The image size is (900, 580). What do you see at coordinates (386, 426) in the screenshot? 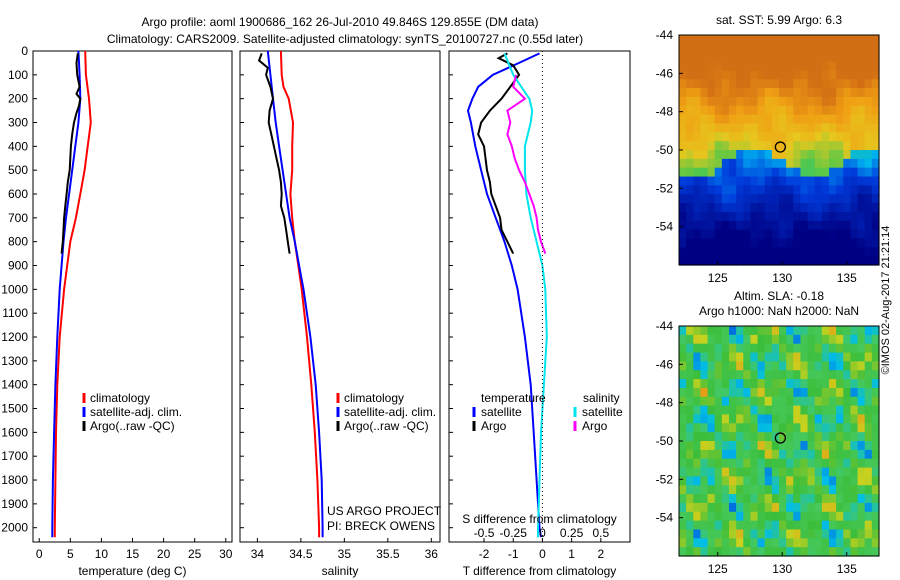
I see `legend-label: Argo(..raw -QC)` at bounding box center [386, 426].